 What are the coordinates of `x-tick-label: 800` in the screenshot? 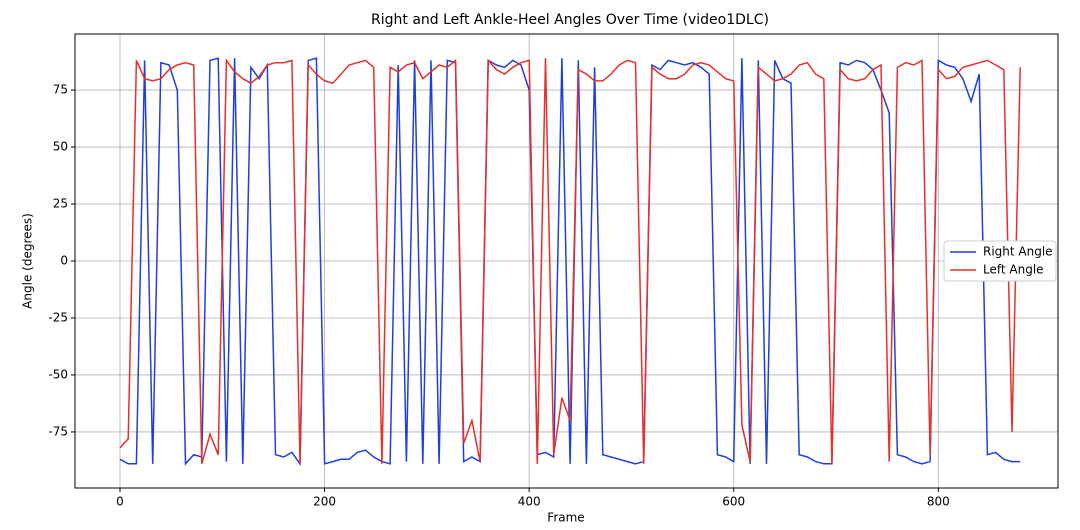 It's located at (938, 502).